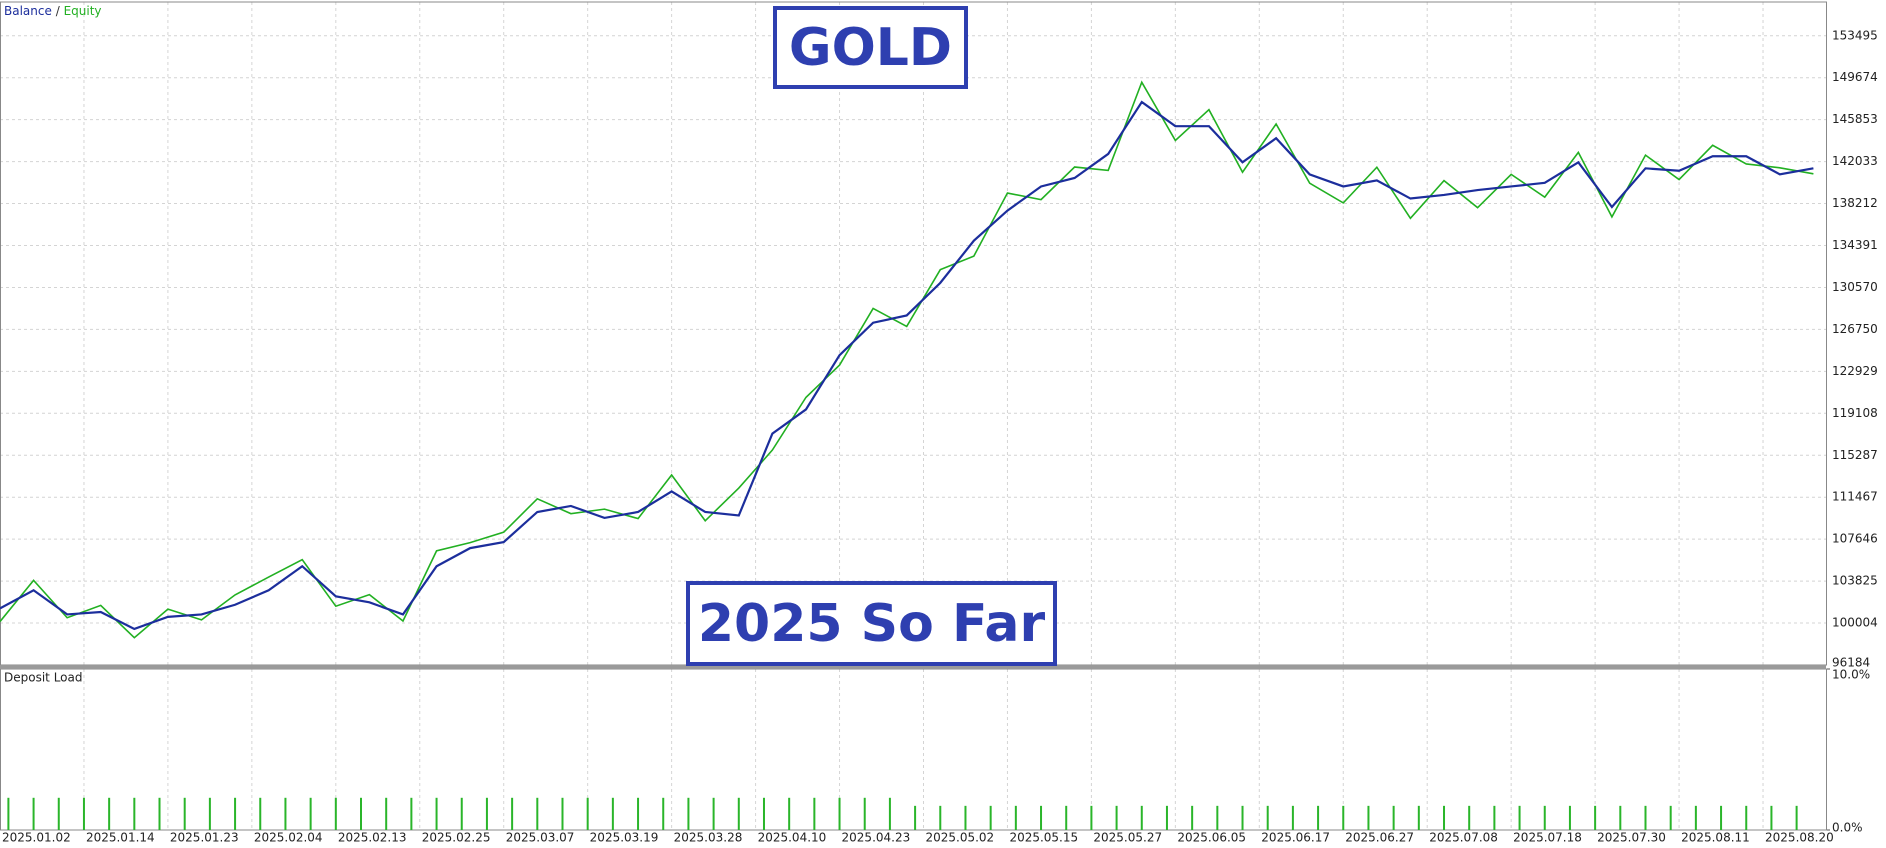 This screenshot has height=848, width=1886. What do you see at coordinates (1855, 203) in the screenshot?
I see `y-tick-label: 138212` at bounding box center [1855, 203].